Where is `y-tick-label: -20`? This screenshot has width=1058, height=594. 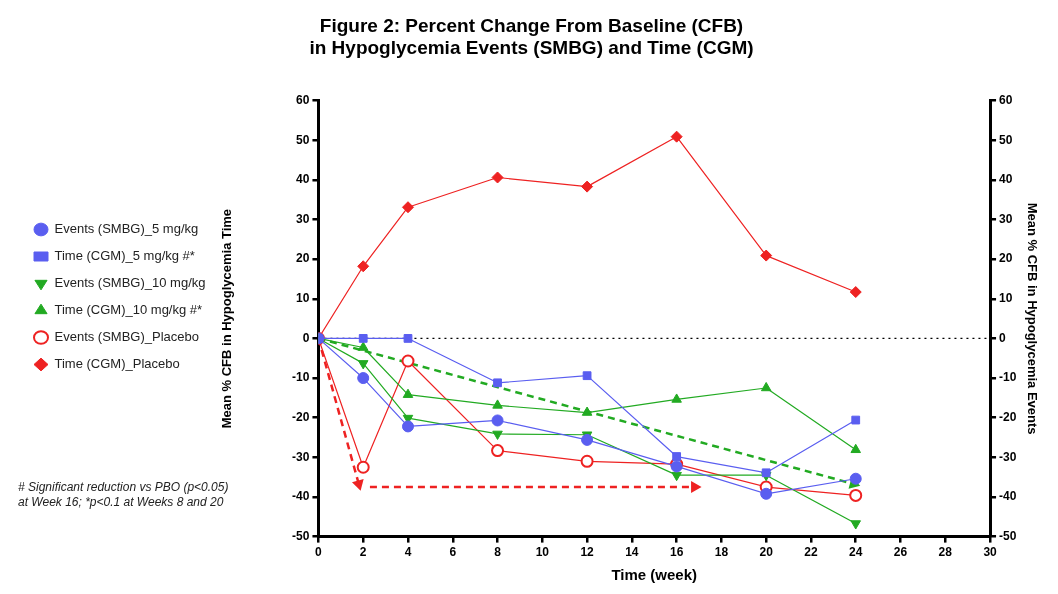
y-tick-label: -20 is located at coordinates (301, 417).